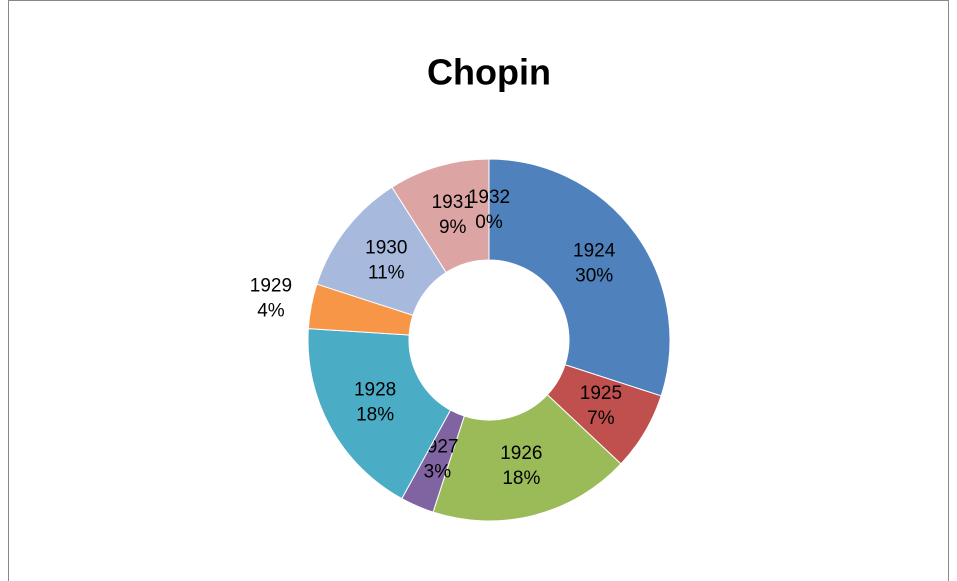 This screenshot has height=581, width=957. What do you see at coordinates (521, 453) in the screenshot?
I see `slice-category-label: 1926` at bounding box center [521, 453].